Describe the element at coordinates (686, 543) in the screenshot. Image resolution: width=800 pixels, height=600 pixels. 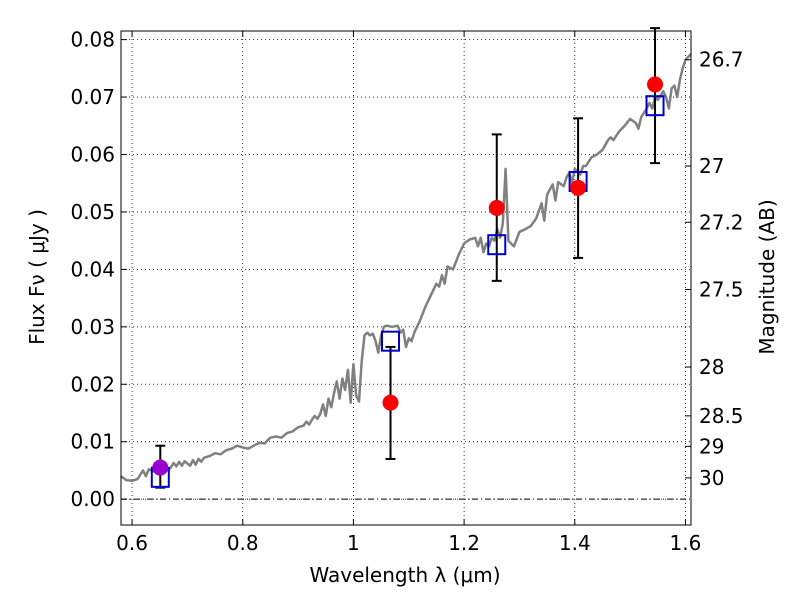
I see `x-tick-label: 1.6` at that location.